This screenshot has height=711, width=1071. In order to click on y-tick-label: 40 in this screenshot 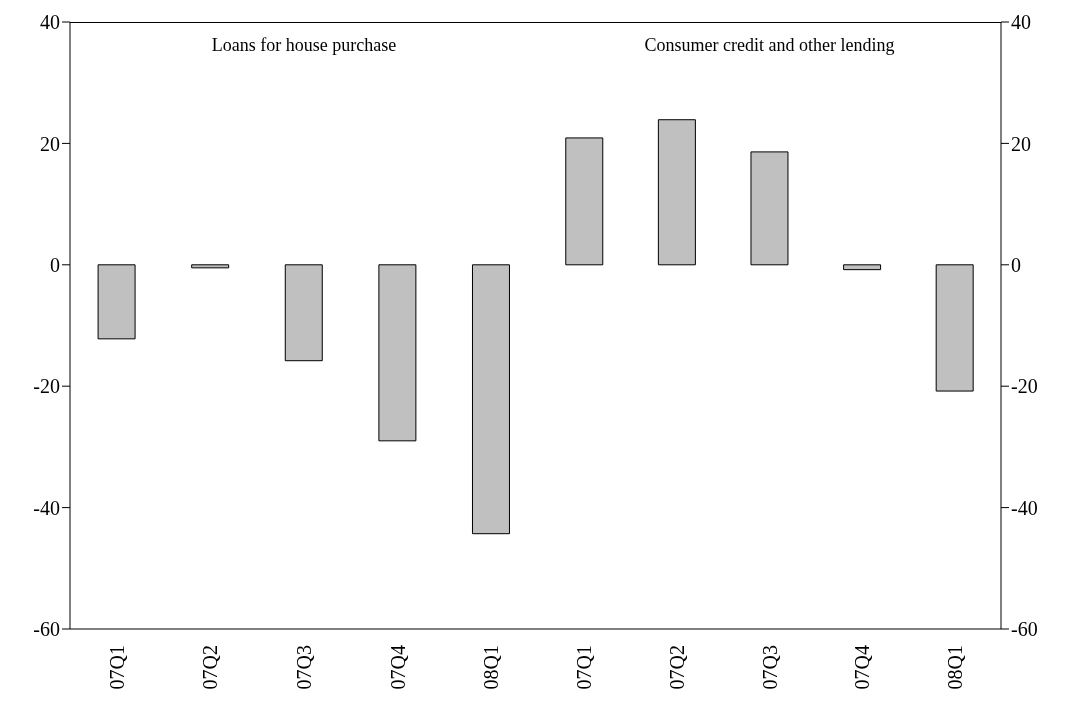, I will do `click(50, 22)`.